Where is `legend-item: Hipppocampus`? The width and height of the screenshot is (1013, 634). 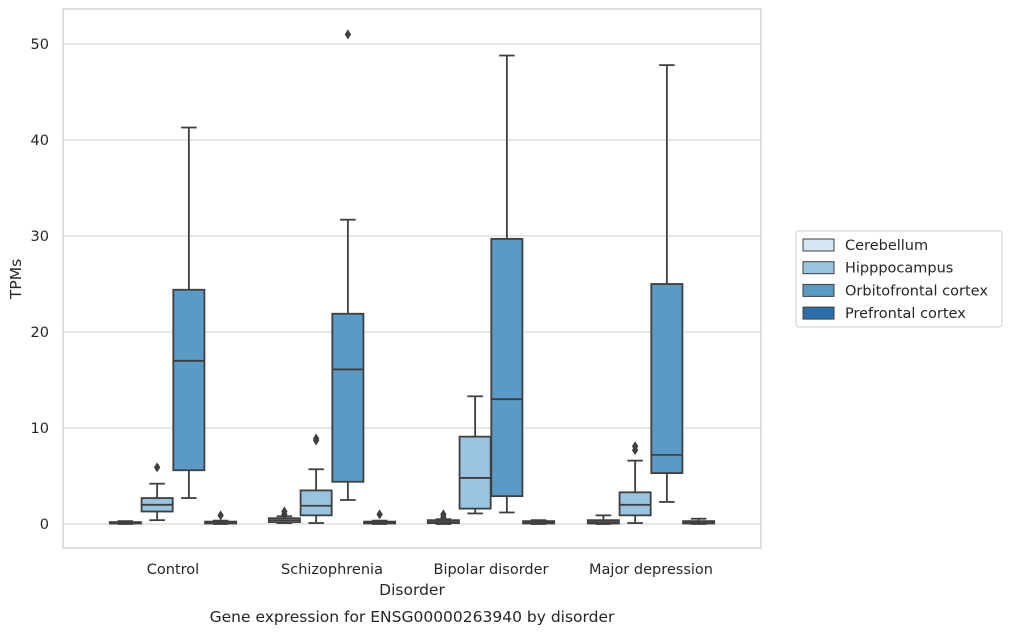
legend-item: Hipppocampus is located at coordinates (877, 269).